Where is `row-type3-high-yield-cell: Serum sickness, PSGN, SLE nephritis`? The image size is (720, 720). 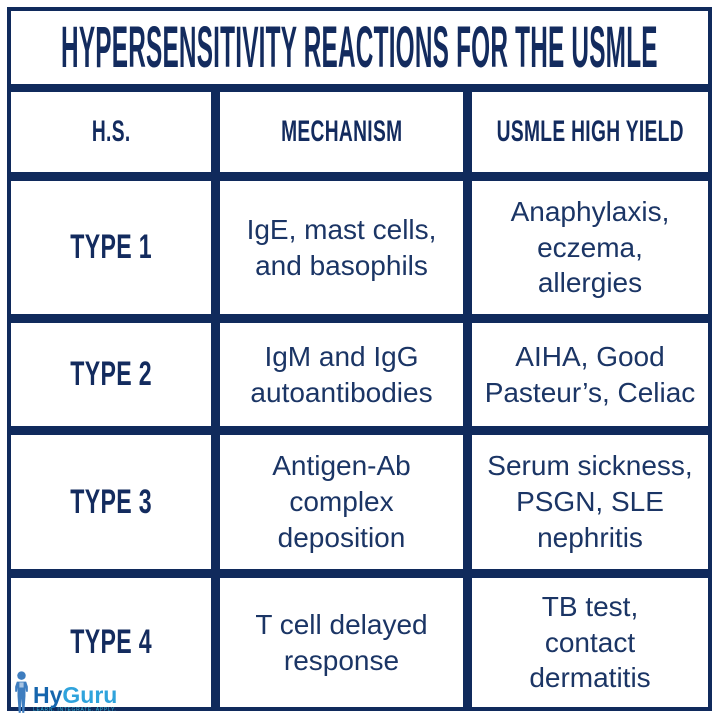
row-type3-high-yield-cell: Serum sickness, PSGN, SLE nephritis is located at coordinates (590, 502).